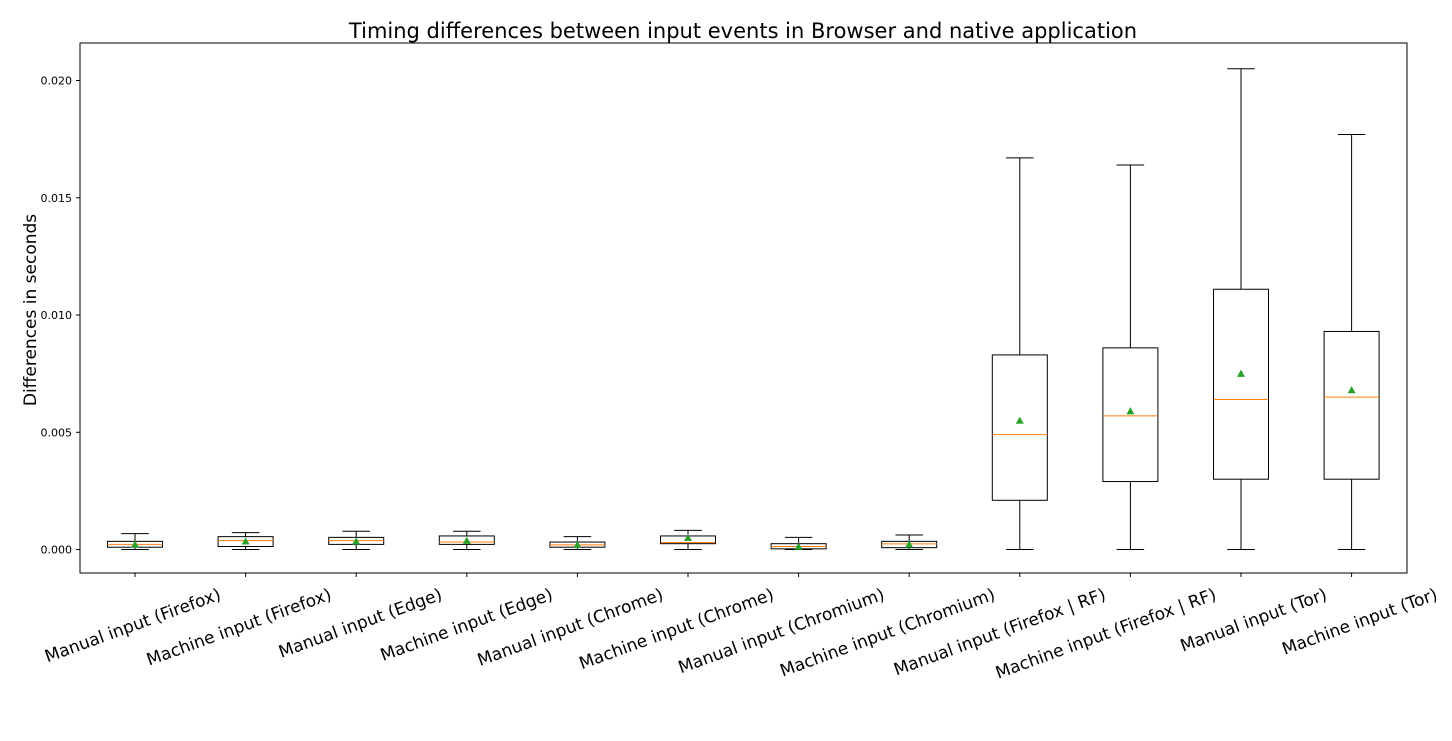 The image size is (1452, 741). What do you see at coordinates (239, 628) in the screenshot?
I see `x-tick-label: Machine input (Firefox)` at bounding box center [239, 628].